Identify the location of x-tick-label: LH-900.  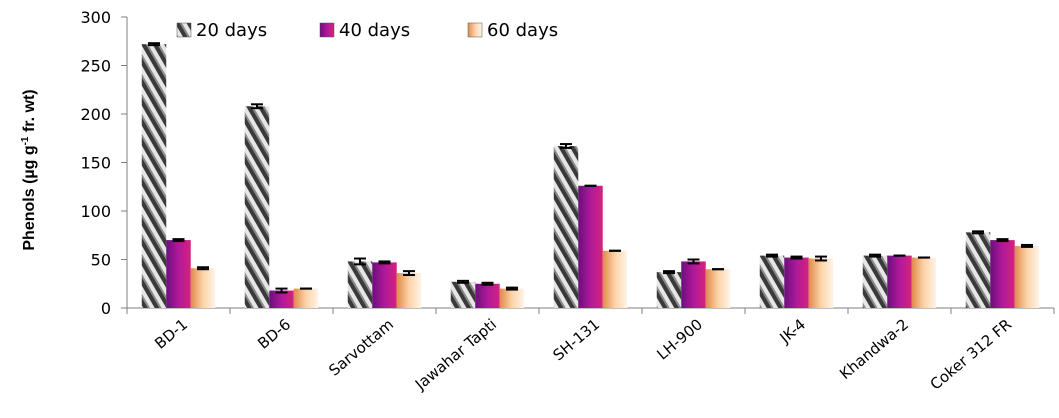
(679, 339).